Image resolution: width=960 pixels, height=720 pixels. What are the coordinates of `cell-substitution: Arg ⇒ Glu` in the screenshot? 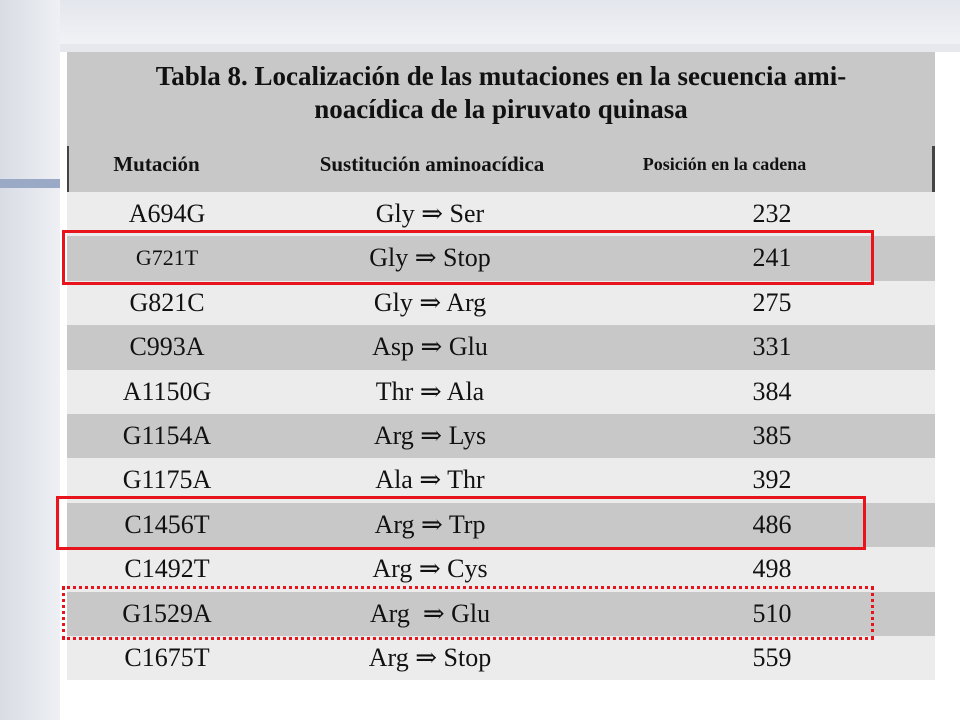 It's located at (430, 613).